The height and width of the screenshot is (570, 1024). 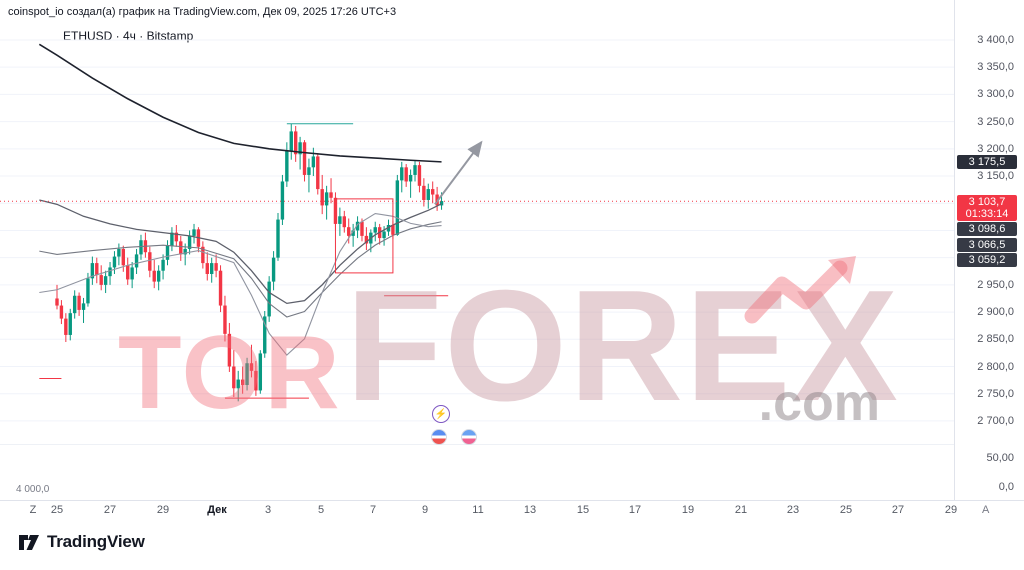 I want to click on indicator-price-badge: 3 175,5, so click(x=987, y=162).